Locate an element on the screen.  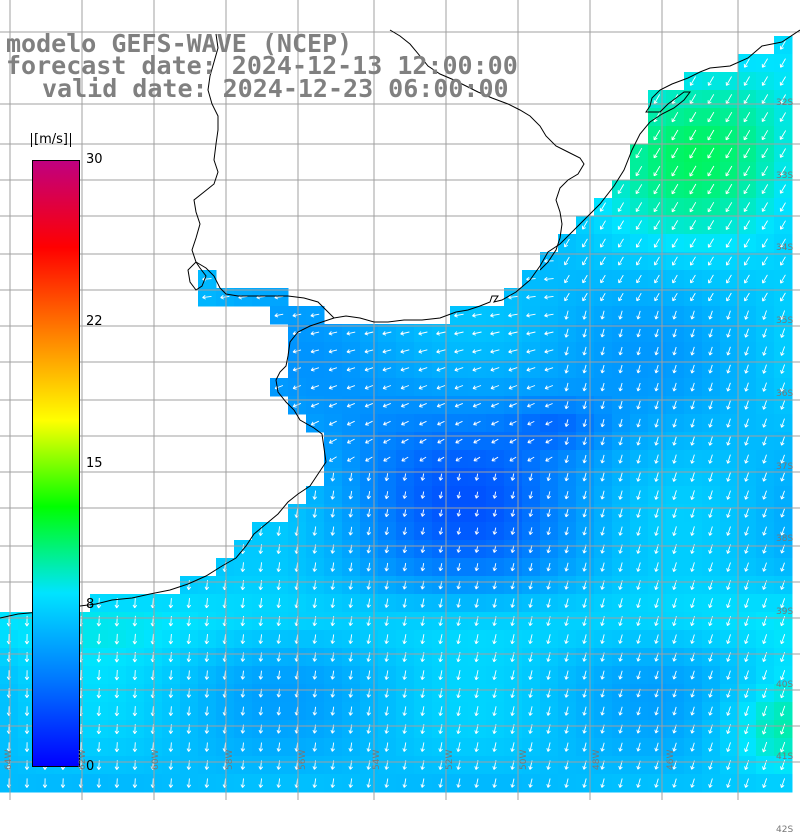
colorbar-tick-label: 0 is located at coordinates (90, 766).